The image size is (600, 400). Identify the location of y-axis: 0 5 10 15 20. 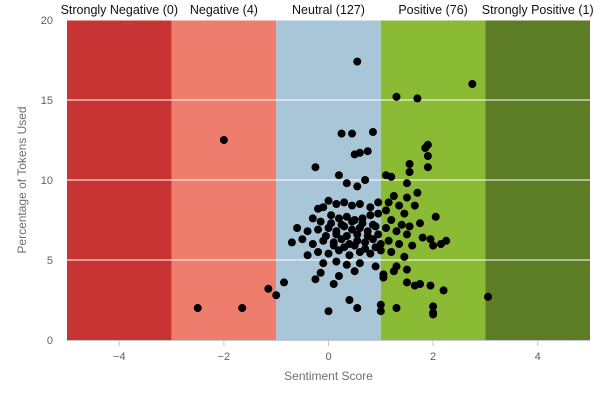
(47, 181).